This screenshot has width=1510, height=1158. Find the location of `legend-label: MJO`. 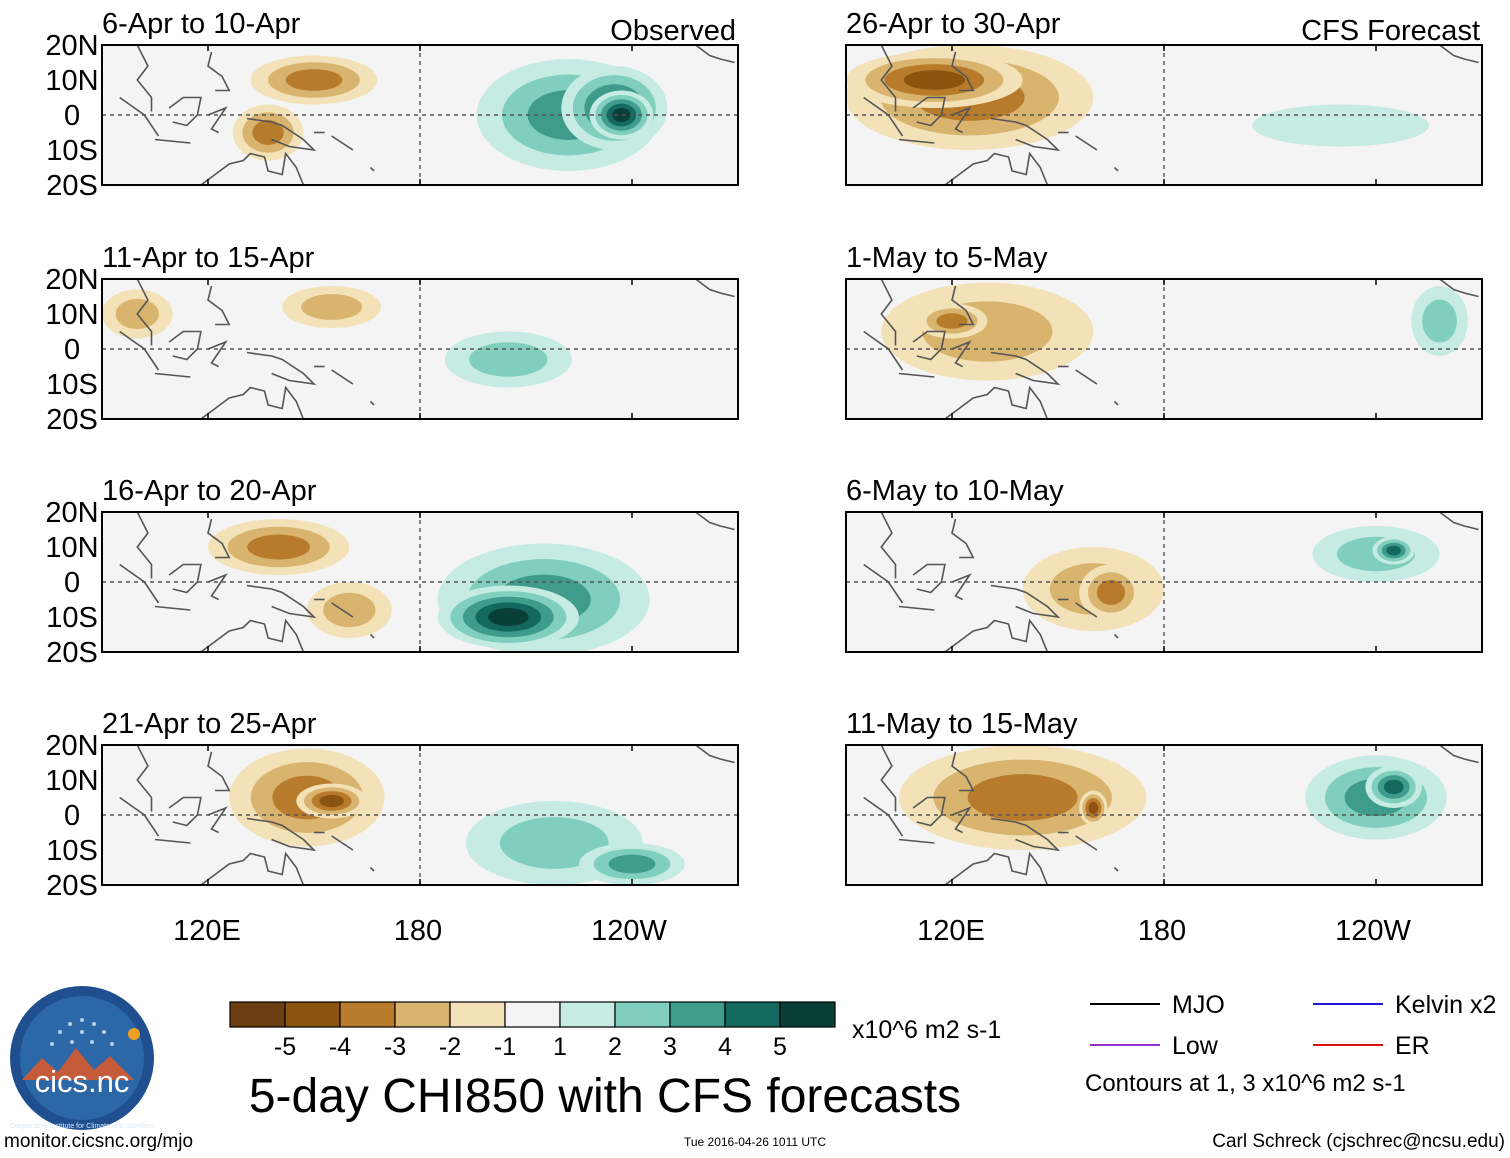

legend-label: MJO is located at coordinates (1198, 1005).